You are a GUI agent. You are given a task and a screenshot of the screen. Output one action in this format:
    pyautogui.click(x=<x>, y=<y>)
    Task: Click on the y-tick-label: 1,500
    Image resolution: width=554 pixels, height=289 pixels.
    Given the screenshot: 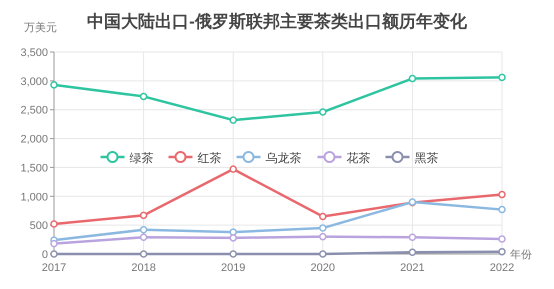 What is the action you would take?
    pyautogui.click(x=34, y=168)
    